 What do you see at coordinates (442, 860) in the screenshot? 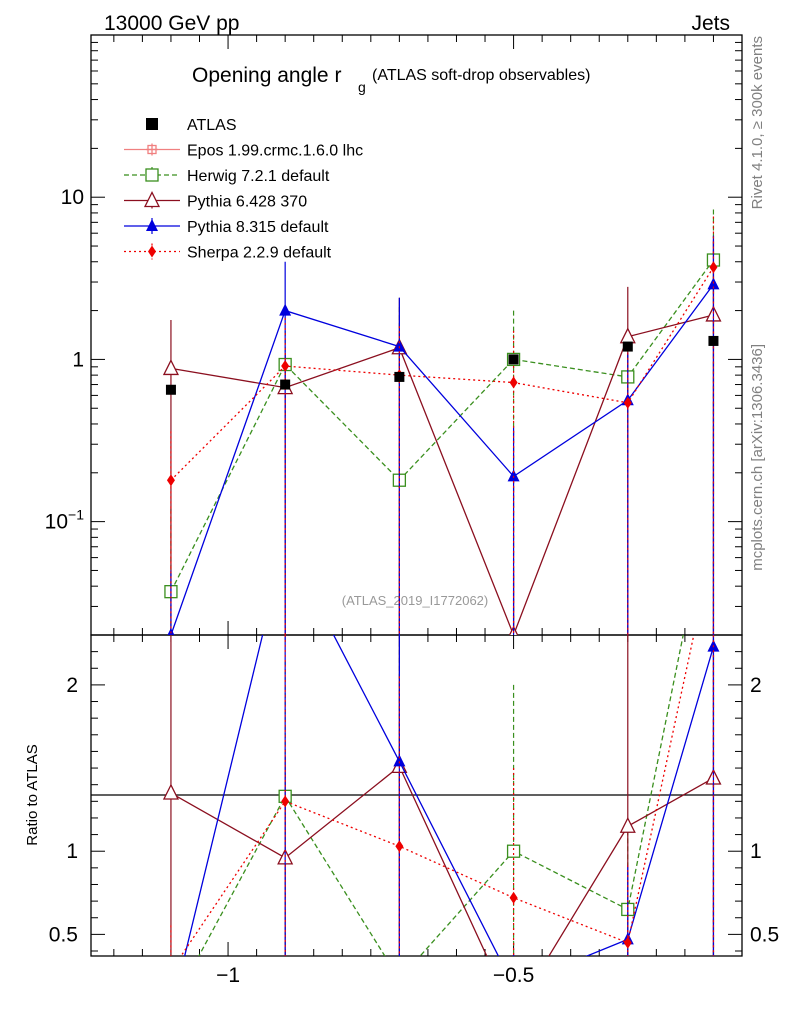
I see `series-2-ratio-line` at bounding box center [442, 860].